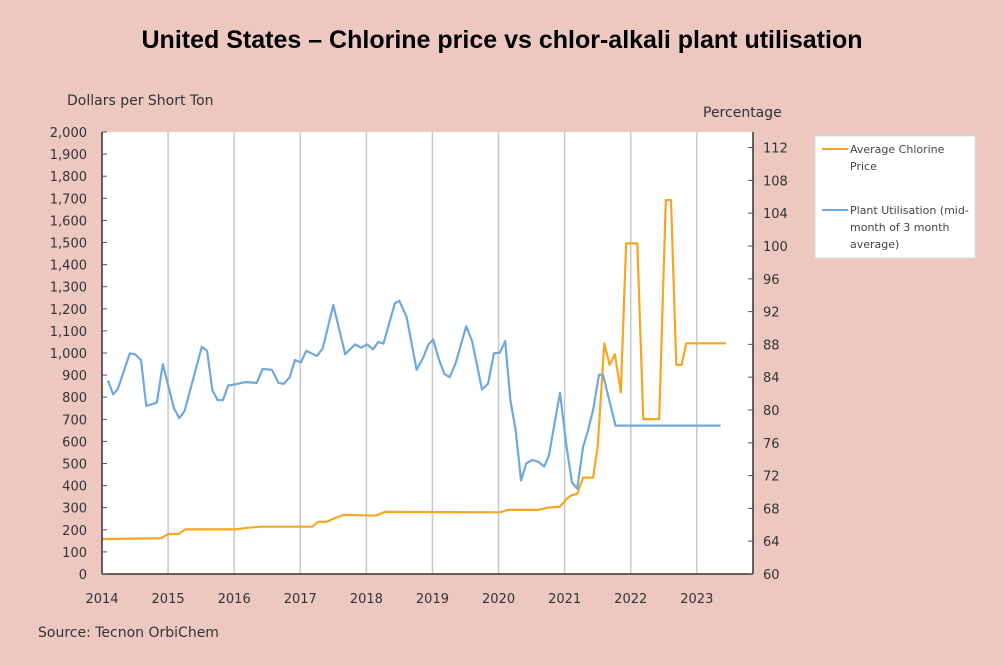  What do you see at coordinates (74, 420) in the screenshot?
I see `y-tick-label: 700` at bounding box center [74, 420].